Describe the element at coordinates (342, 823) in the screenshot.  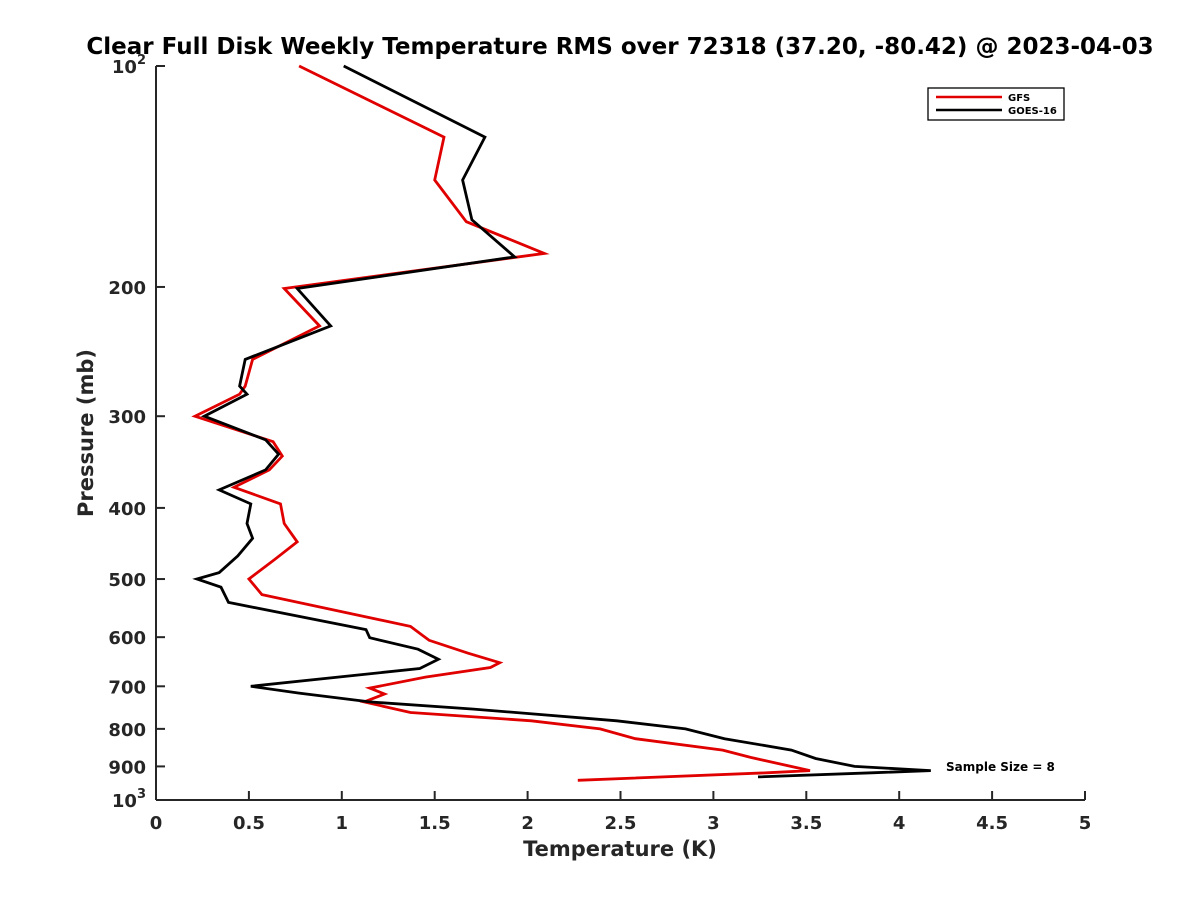
I see `x-tick-label: 1` at that location.